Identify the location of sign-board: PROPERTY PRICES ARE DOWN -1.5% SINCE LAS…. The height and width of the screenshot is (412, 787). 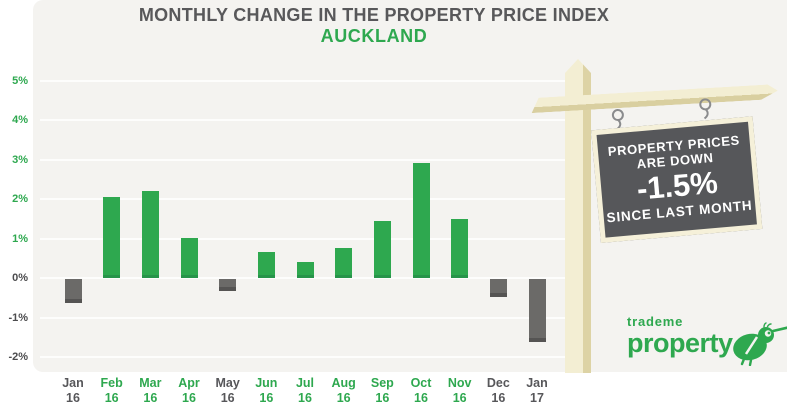
(677, 179).